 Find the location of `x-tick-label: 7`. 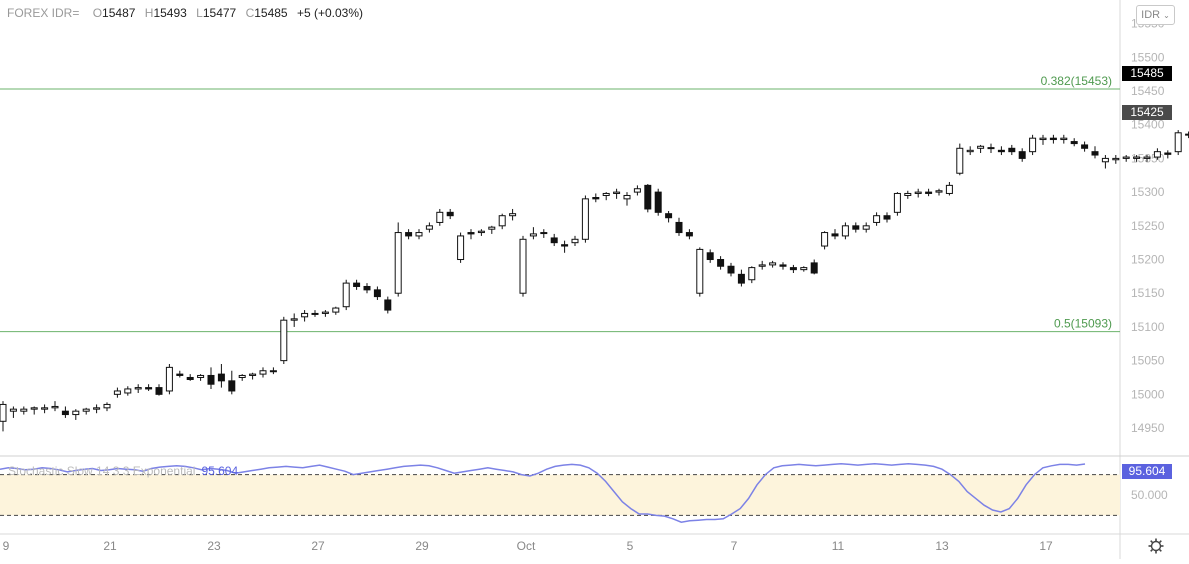

x-tick-label: 7 is located at coordinates (734, 546).